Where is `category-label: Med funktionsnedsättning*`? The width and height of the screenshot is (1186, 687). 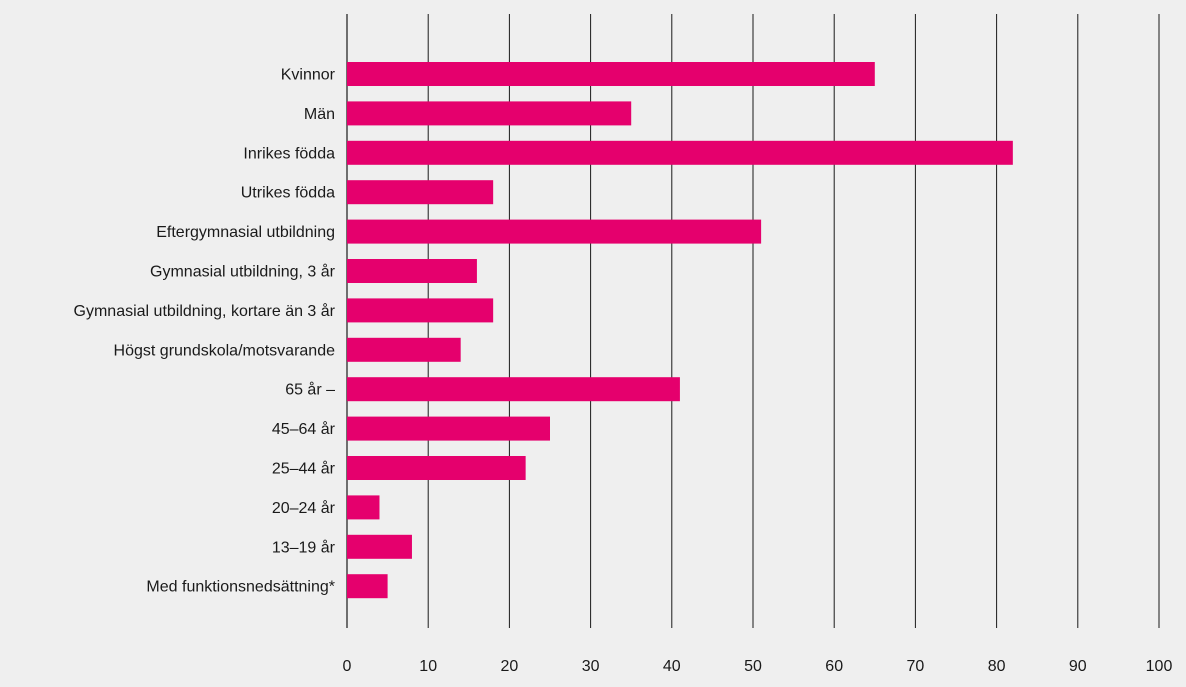 category-label: Med funktionsnedsättning* is located at coordinates (240, 587).